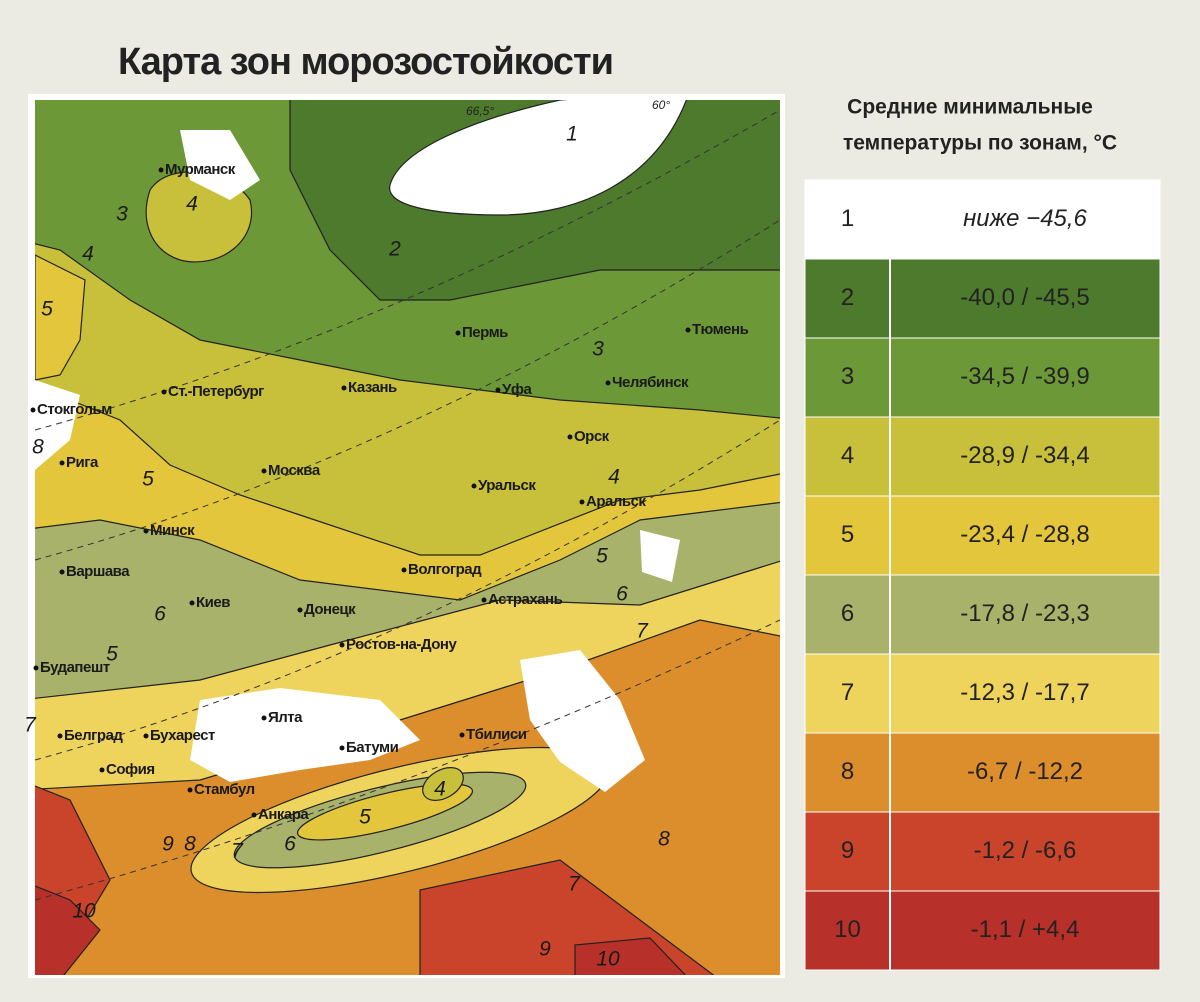 This screenshot has height=1002, width=1200. What do you see at coordinates (122, 214) in the screenshot?
I see `zone-label: 3` at bounding box center [122, 214].